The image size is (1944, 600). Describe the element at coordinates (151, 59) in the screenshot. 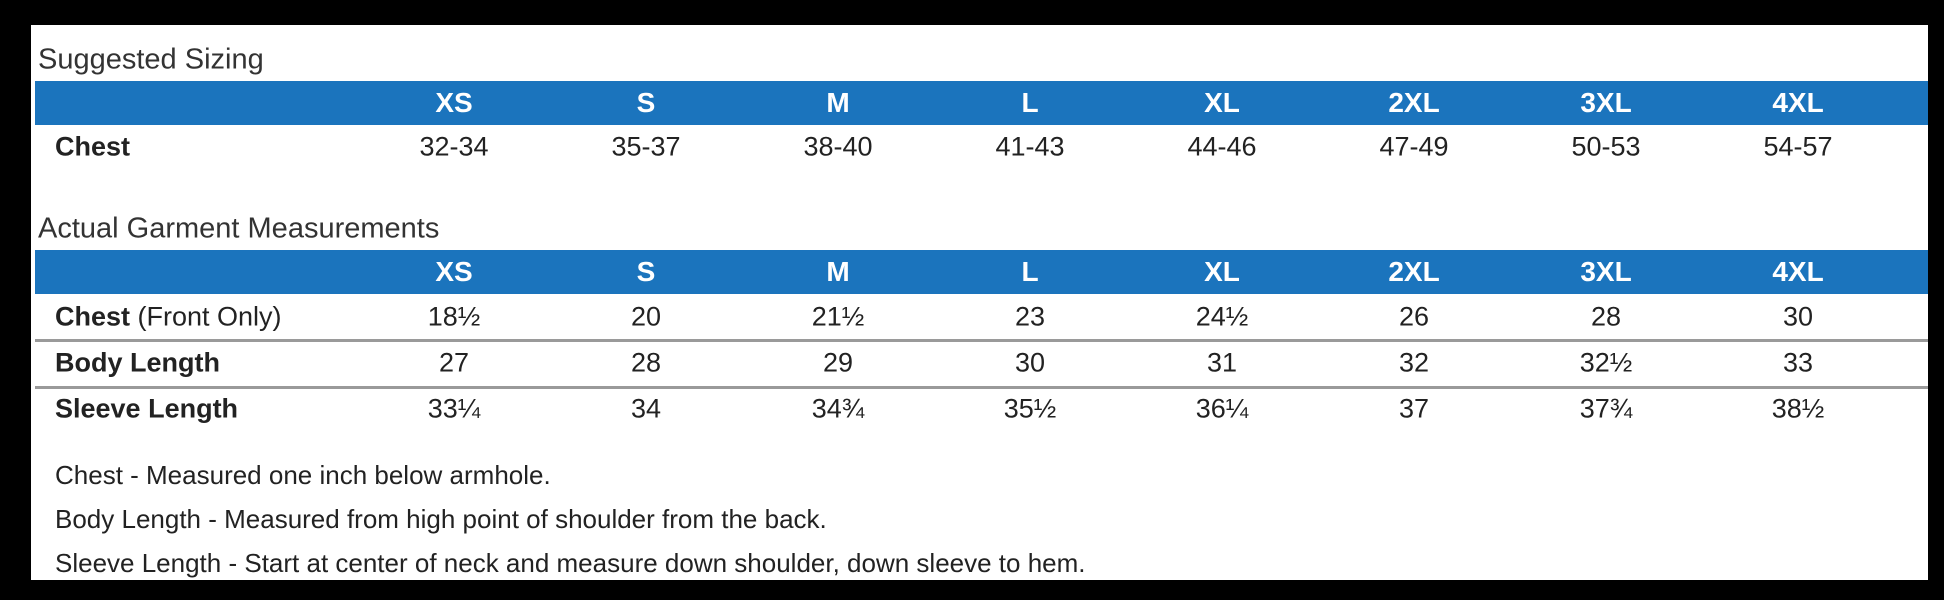

I see `table-title: Suggested Sizing` at that location.